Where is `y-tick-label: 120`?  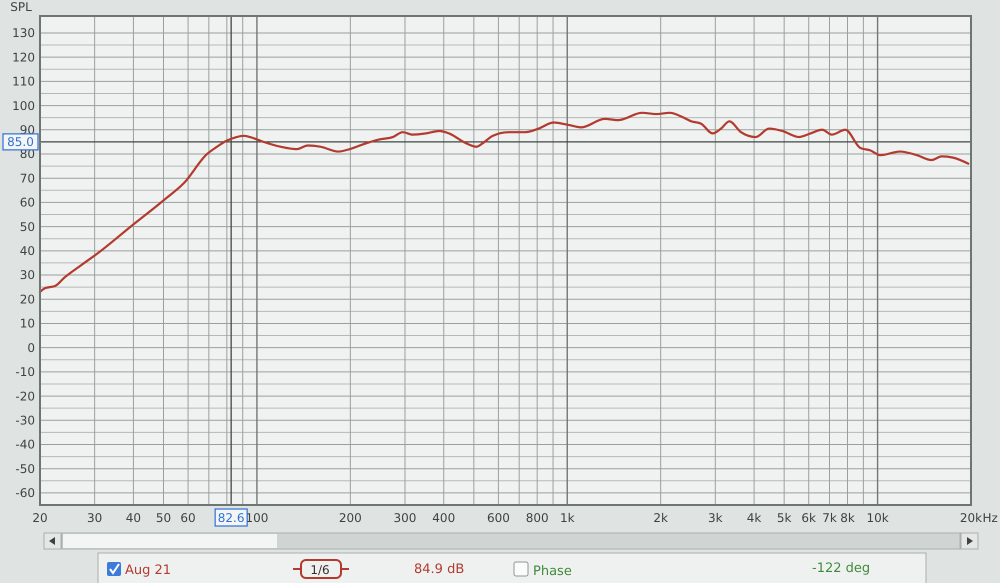 y-tick-label: 120 is located at coordinates (23, 57).